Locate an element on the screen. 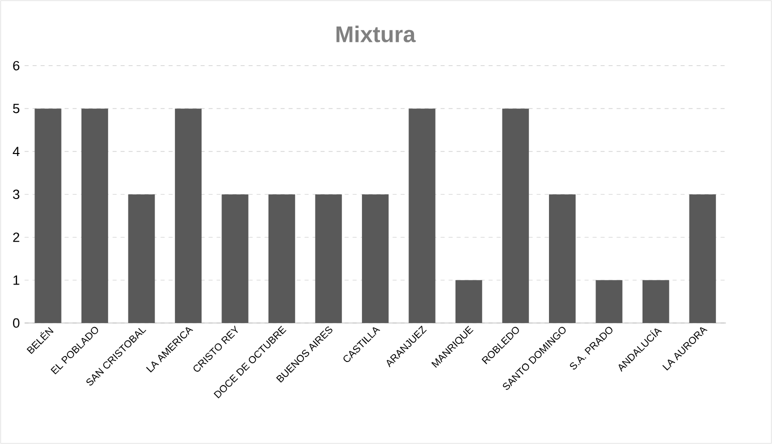  chart-title: Mixtura is located at coordinates (376, 34).